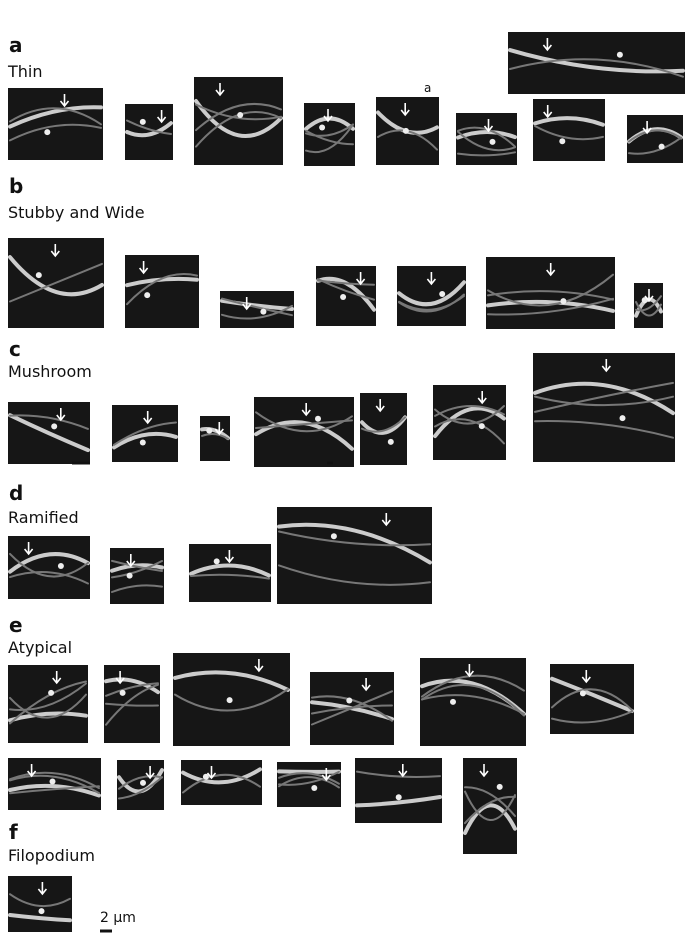 This screenshot has height=938, width=685. I want to click on panel-label: d, so click(16, 493).